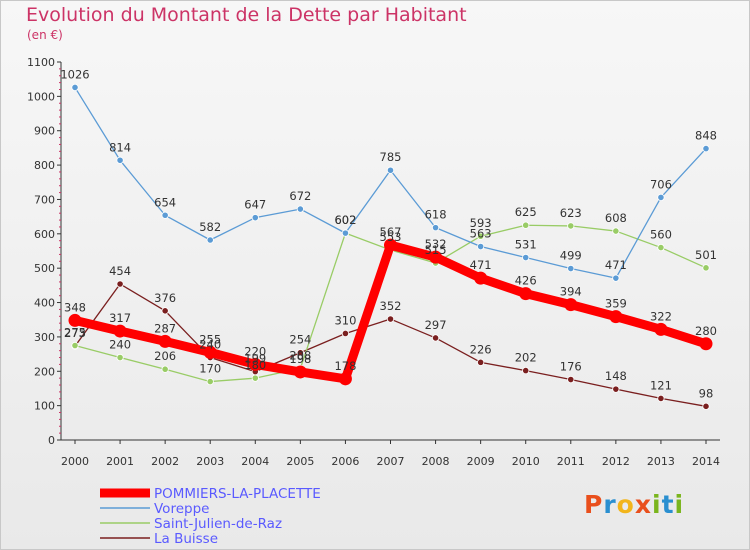  Describe the element at coordinates (165, 356) in the screenshot. I see `data-label-saint-julien-de-raz-2002: 206` at that location.